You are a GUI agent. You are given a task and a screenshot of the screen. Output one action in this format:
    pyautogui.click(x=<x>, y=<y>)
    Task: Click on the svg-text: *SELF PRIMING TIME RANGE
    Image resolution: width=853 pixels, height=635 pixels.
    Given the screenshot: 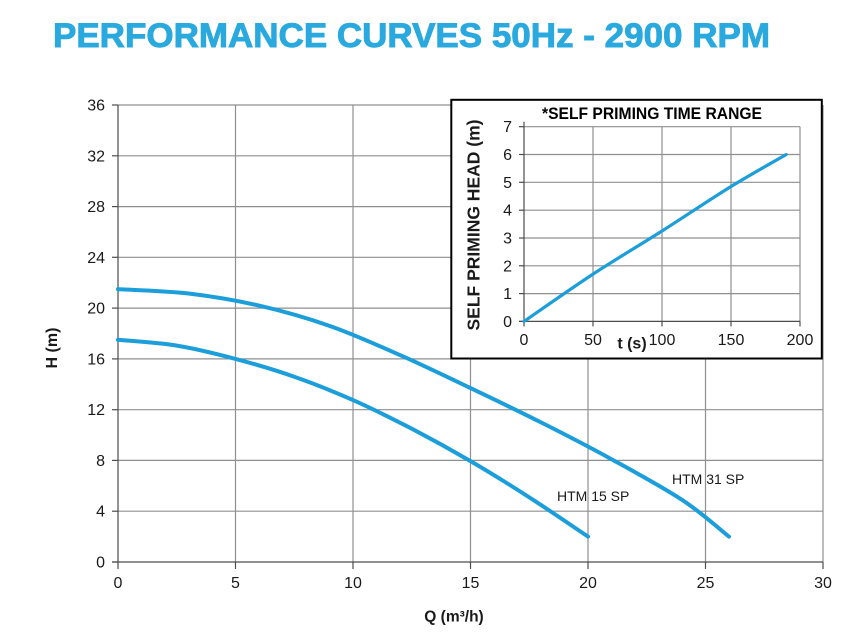 What is the action you would take?
    pyautogui.click(x=652, y=114)
    